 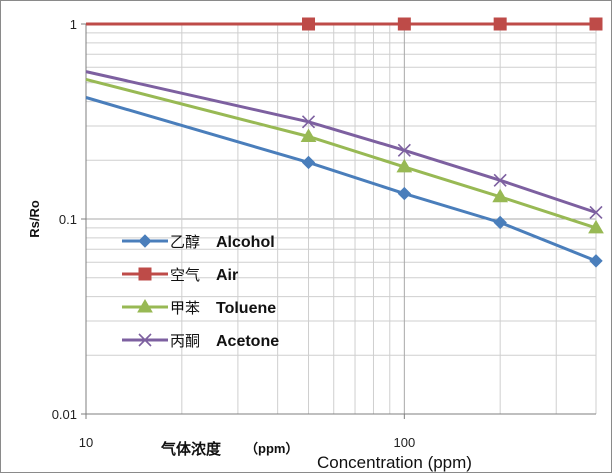 What do you see at coordinates (185, 308) in the screenshot?
I see `legend-label-zh-toluene: 甲苯` at bounding box center [185, 308].